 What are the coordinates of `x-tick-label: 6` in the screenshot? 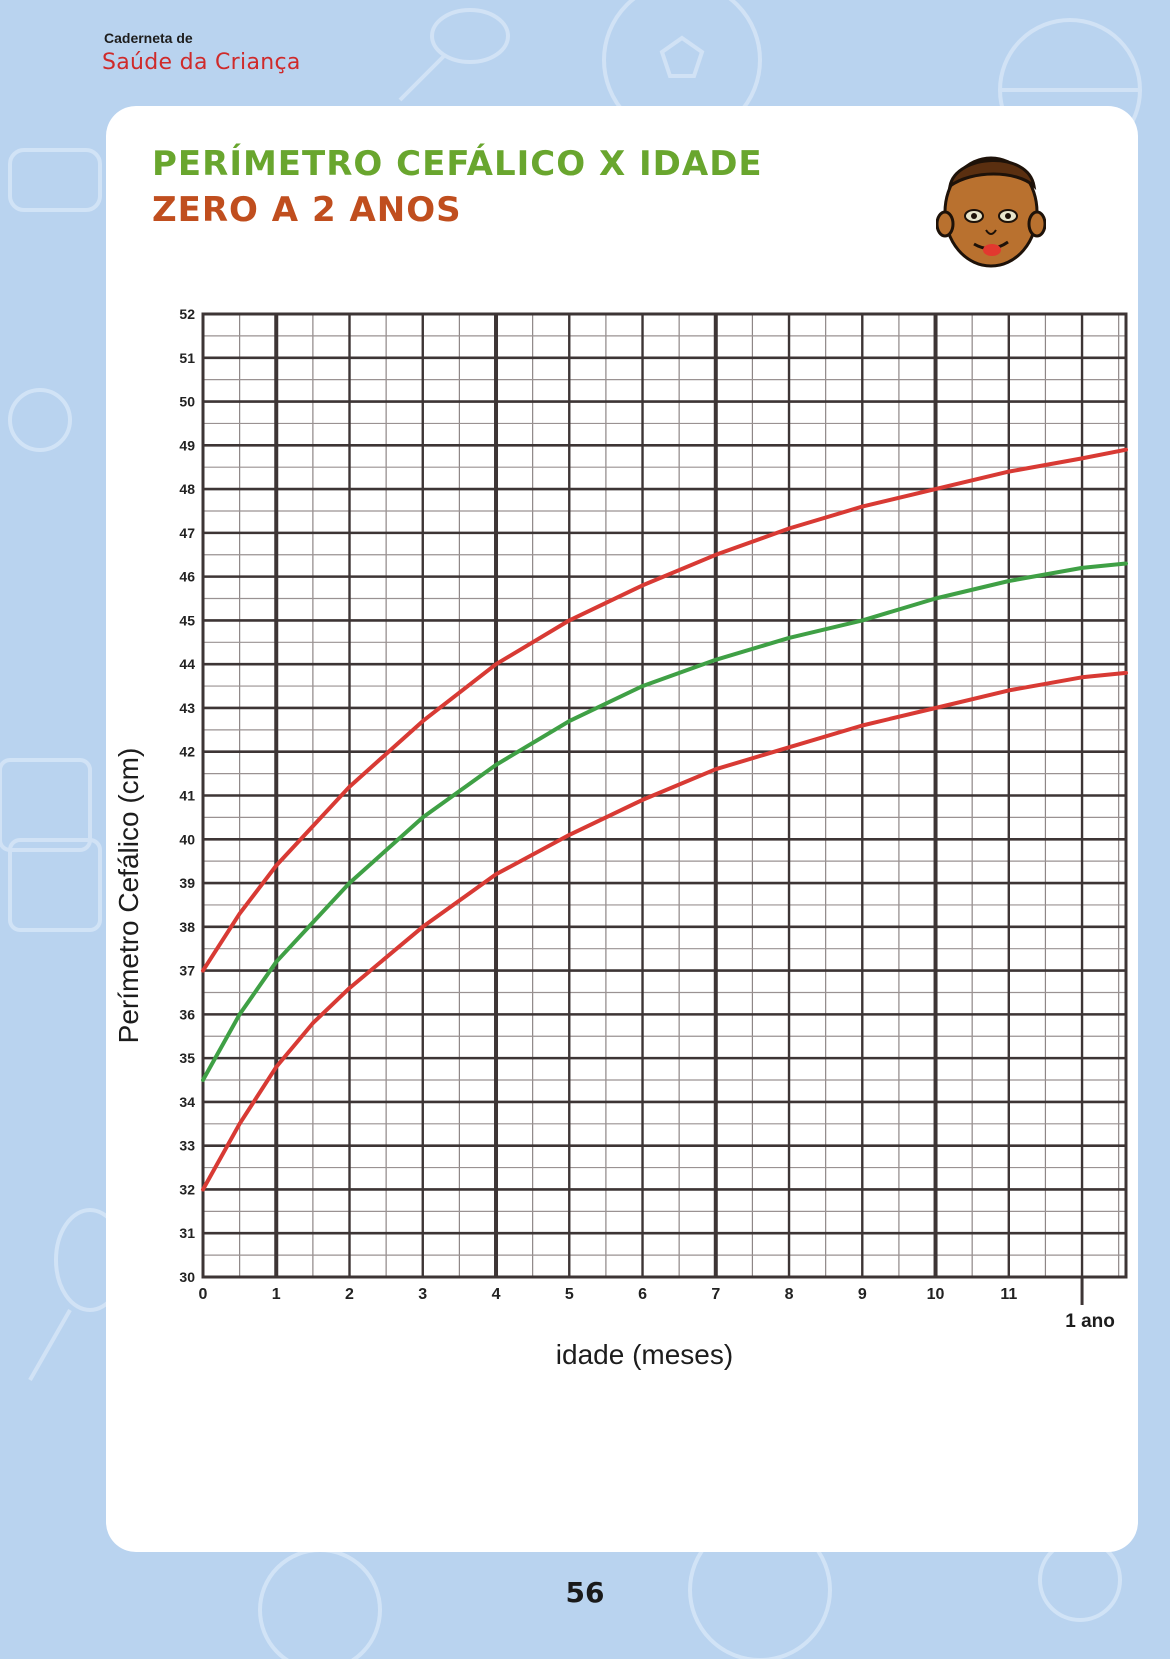 It's located at (642, 1294).